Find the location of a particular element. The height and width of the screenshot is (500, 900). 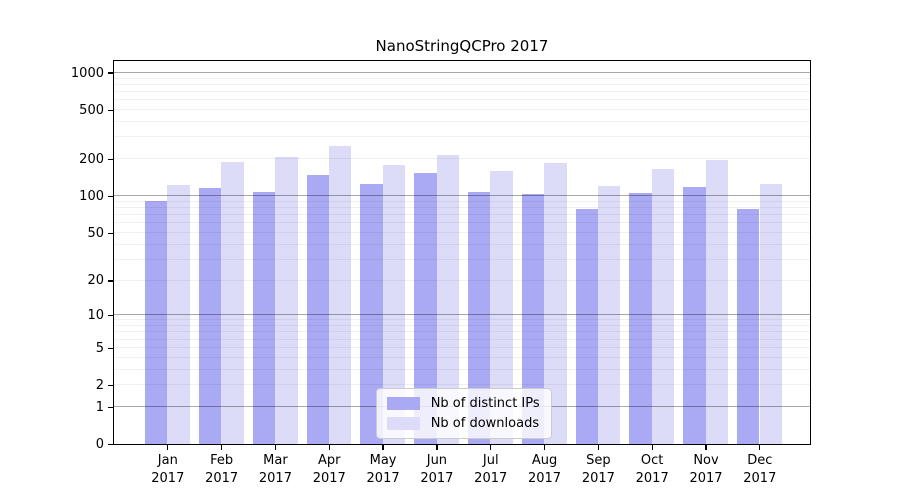

x-tick-label: Apr 2017 is located at coordinates (329, 470).